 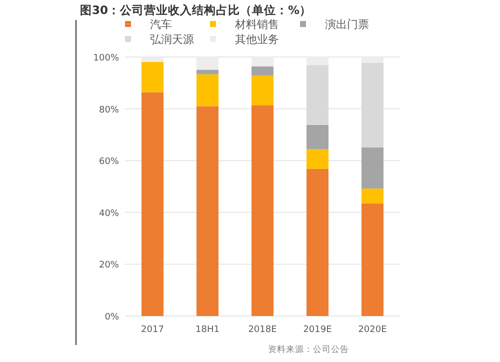 I want to click on y-tick-label: 40%, so click(x=109, y=213).